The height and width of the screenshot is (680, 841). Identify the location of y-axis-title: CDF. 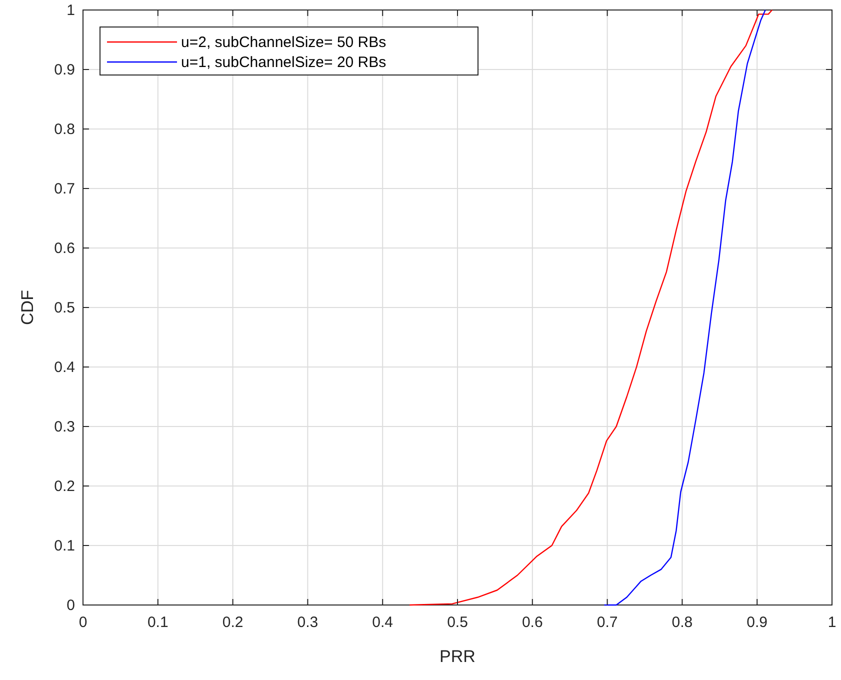
(27, 307).